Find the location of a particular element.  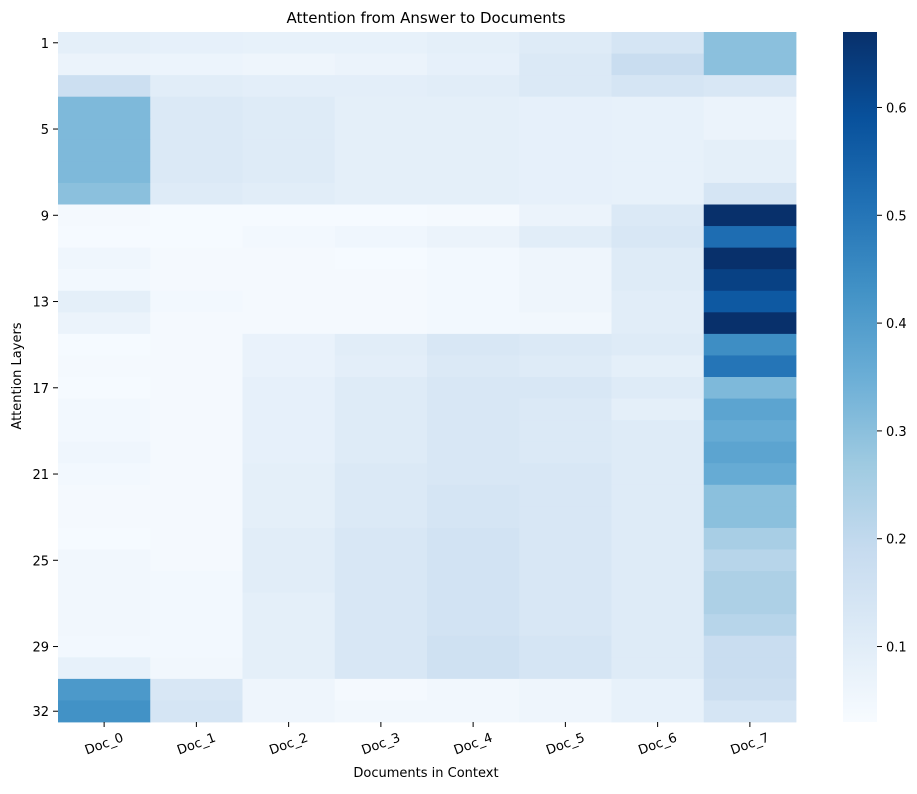

y-tick-label: 9 is located at coordinates (45, 216).